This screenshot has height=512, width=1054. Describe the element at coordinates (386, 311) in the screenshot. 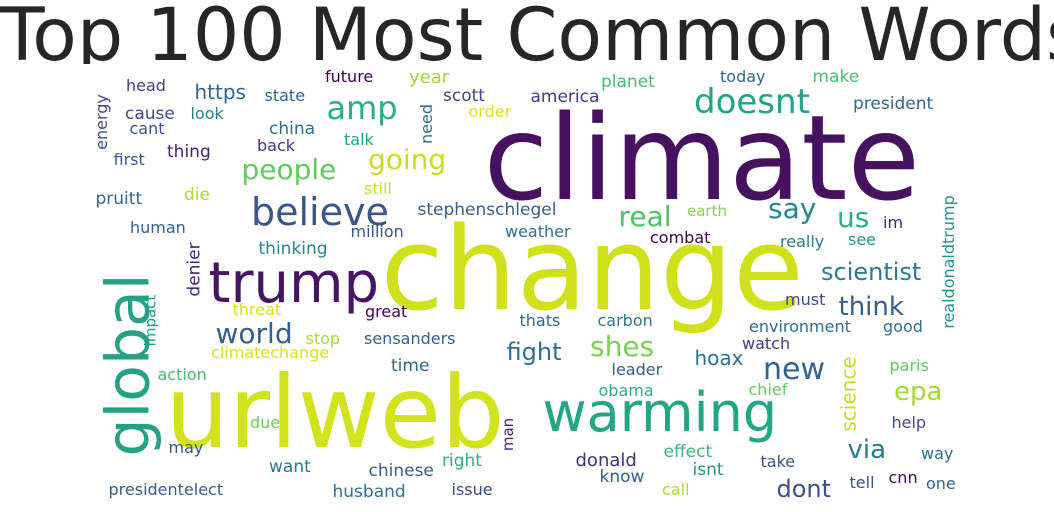

I see `word-great: great` at that location.